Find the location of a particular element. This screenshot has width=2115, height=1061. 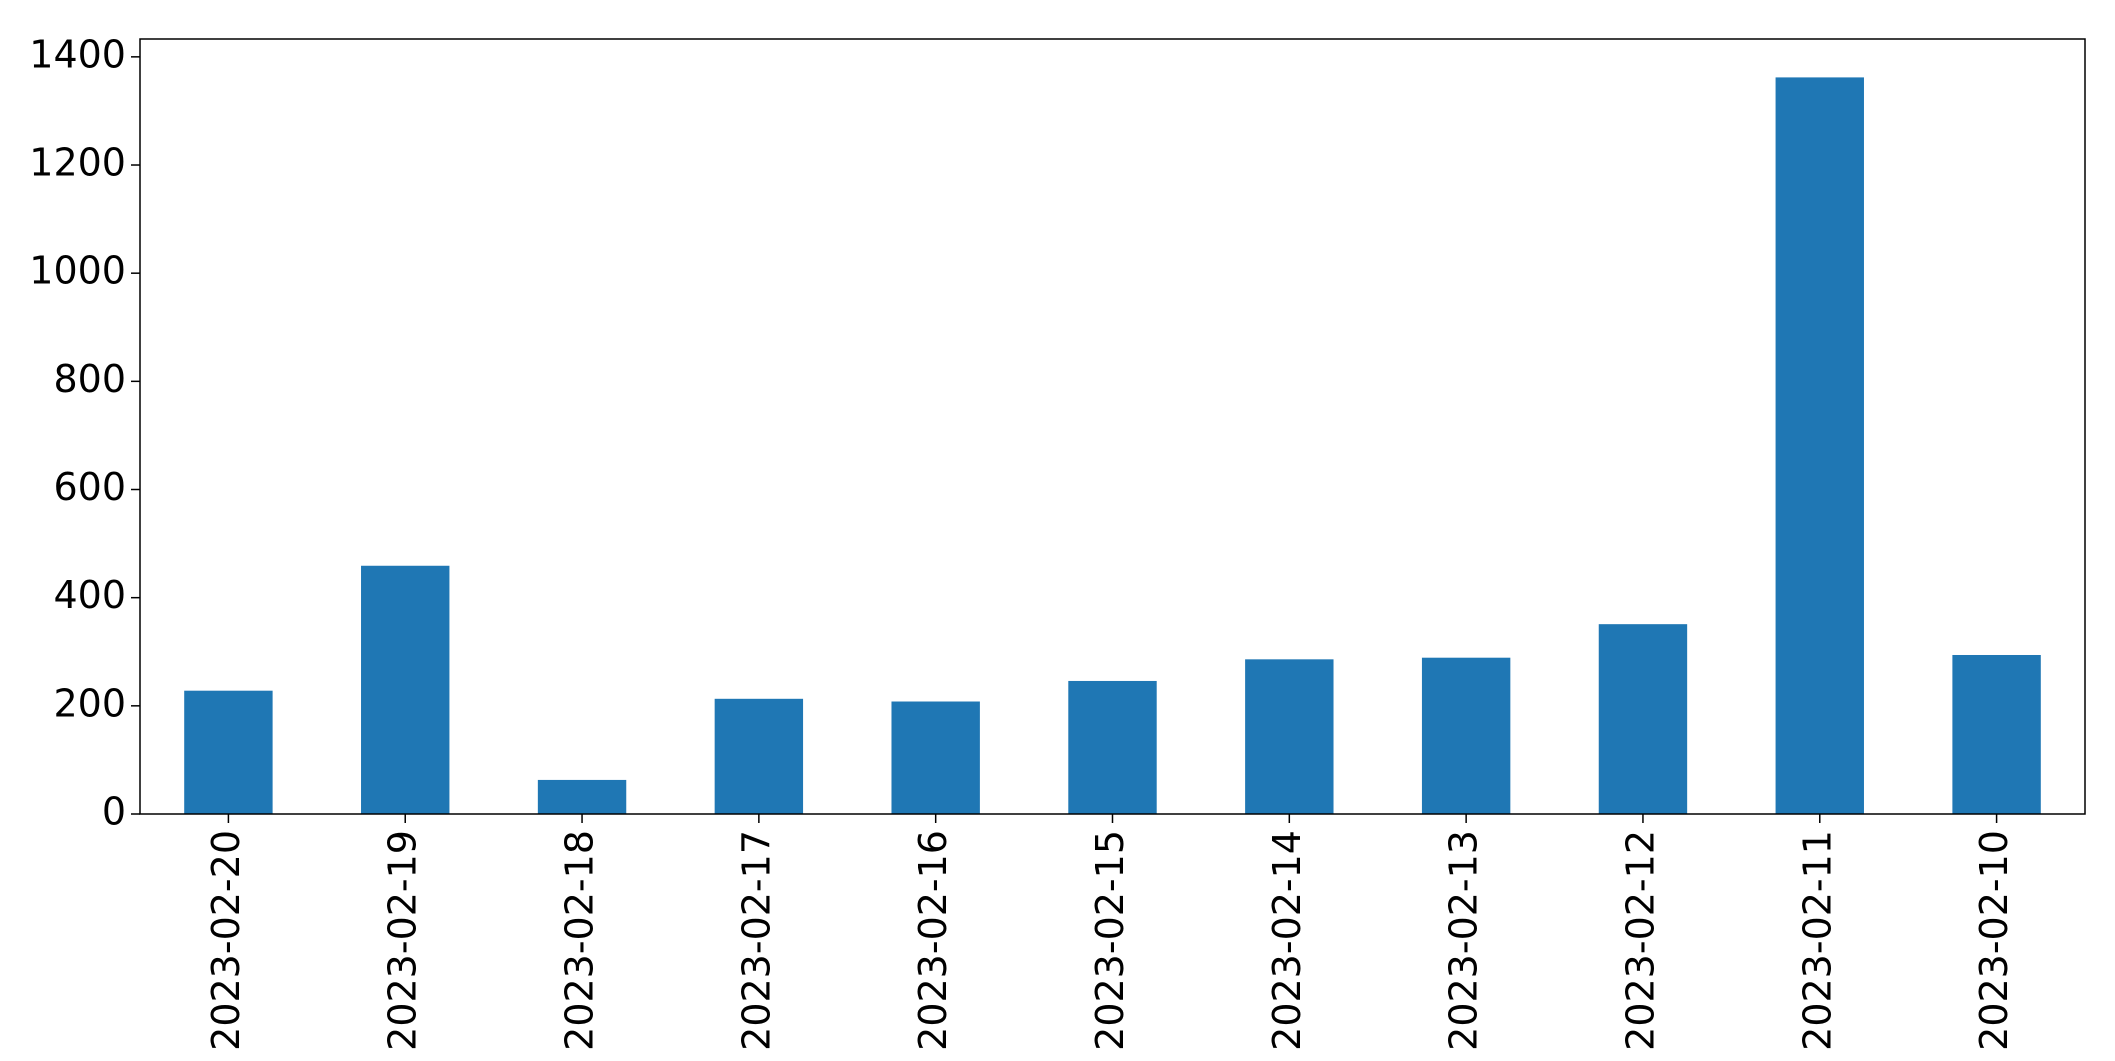

x-tick-label: 2023-02-18 is located at coordinates (580, 940).